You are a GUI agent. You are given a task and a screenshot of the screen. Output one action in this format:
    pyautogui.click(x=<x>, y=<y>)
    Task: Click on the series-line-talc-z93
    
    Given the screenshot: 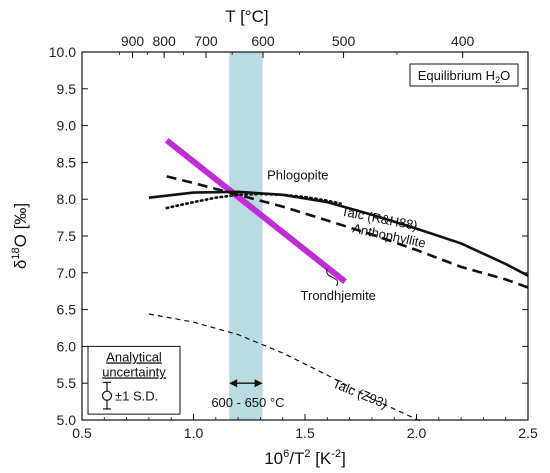 What is the action you would take?
    pyautogui.click(x=286, y=368)
    